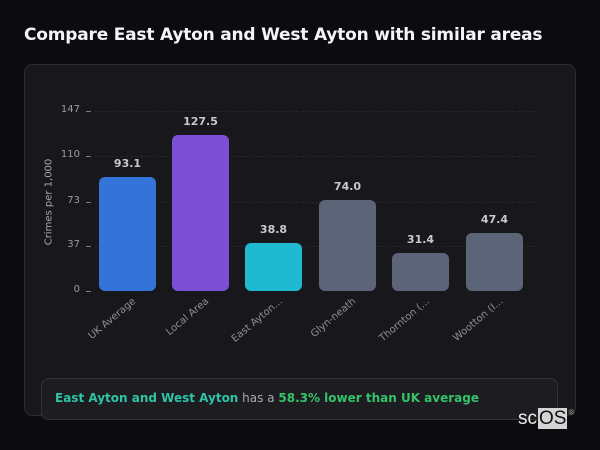 The height and width of the screenshot is (450, 600). What do you see at coordinates (378, 398) in the screenshot?
I see `summary-statistic: 58.3% lower than UK average` at bounding box center [378, 398].